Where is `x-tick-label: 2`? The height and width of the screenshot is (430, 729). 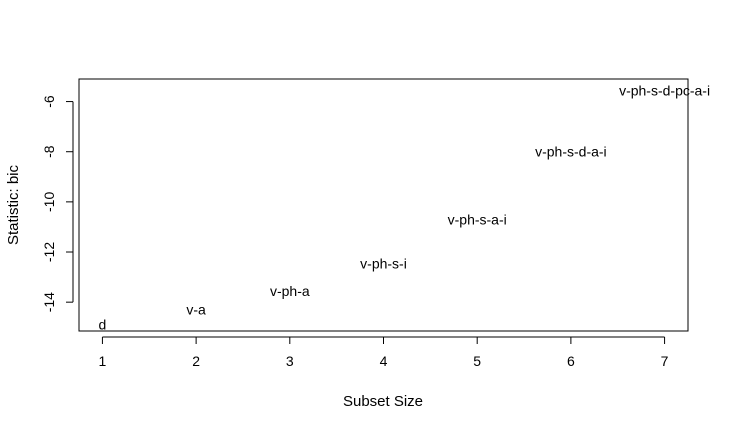
x-tick-label: 2 is located at coordinates (196, 361).